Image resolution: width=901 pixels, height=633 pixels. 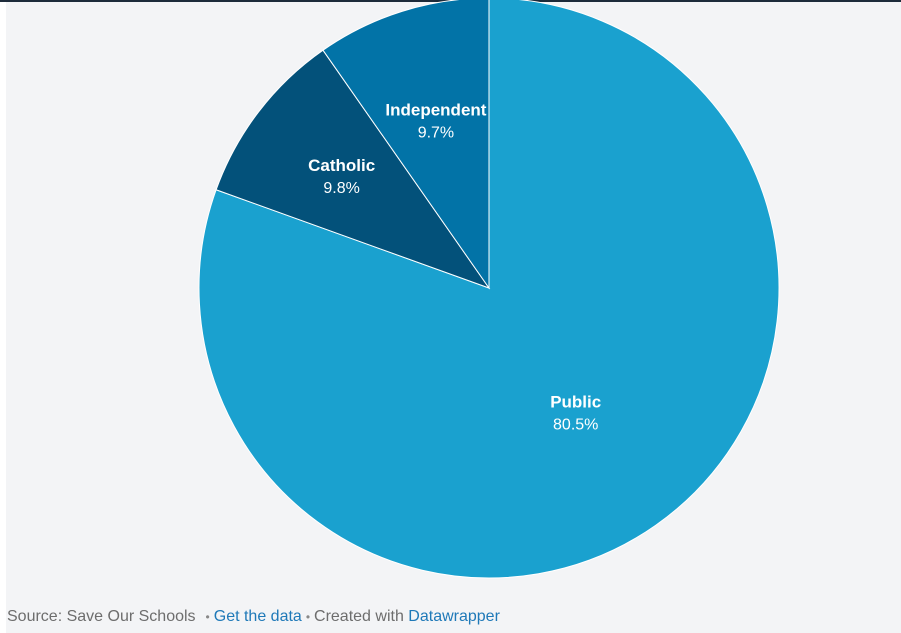 I want to click on slice-value-public: 80.5%, so click(x=575, y=424).